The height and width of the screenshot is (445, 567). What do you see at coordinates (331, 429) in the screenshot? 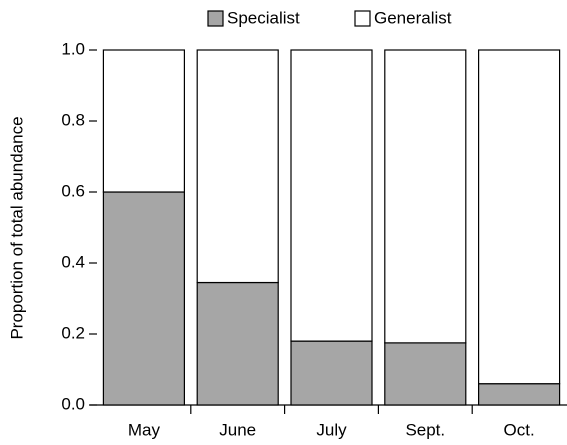
I see `x-tick-label: July` at bounding box center [331, 429].